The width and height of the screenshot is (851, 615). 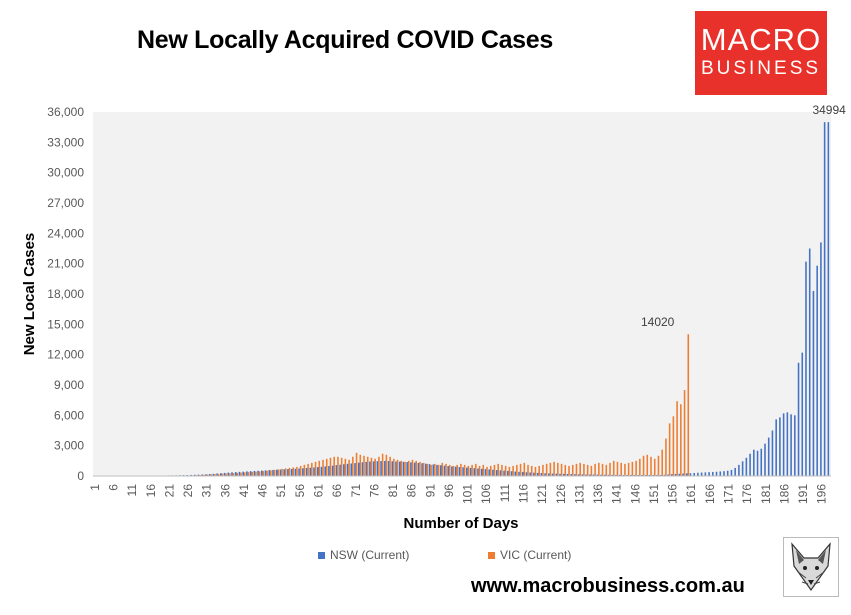 What do you see at coordinates (65, 203) in the screenshot?
I see `y-tick-label: 27,000` at bounding box center [65, 203].